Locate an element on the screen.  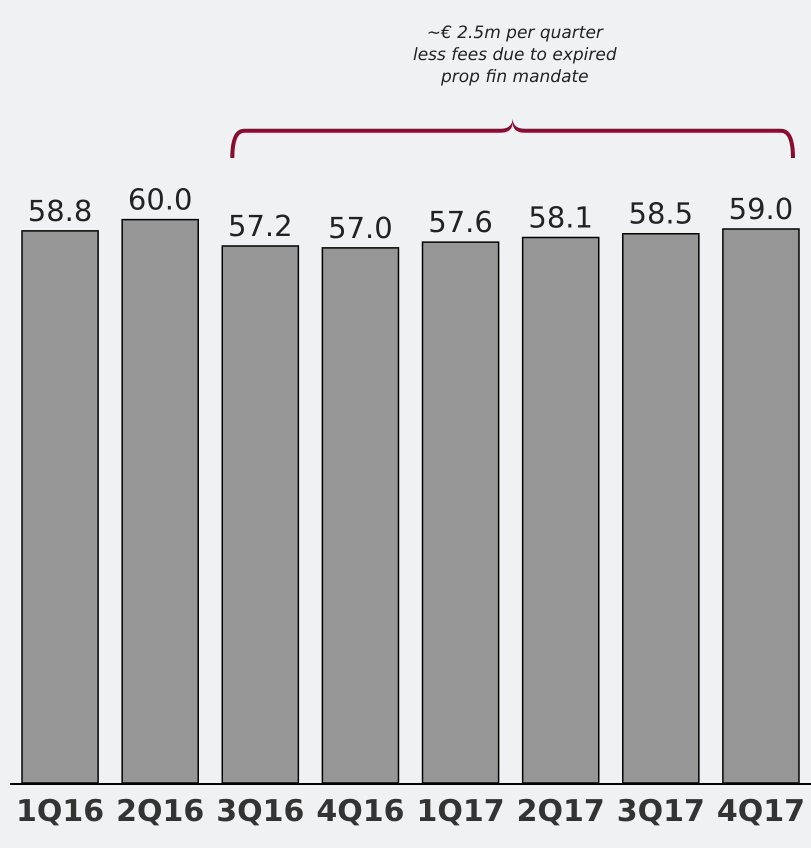
text: ~€ 2.5m per quarter less fees due to expired prop fin mandate is located at coordinates (515, 55).